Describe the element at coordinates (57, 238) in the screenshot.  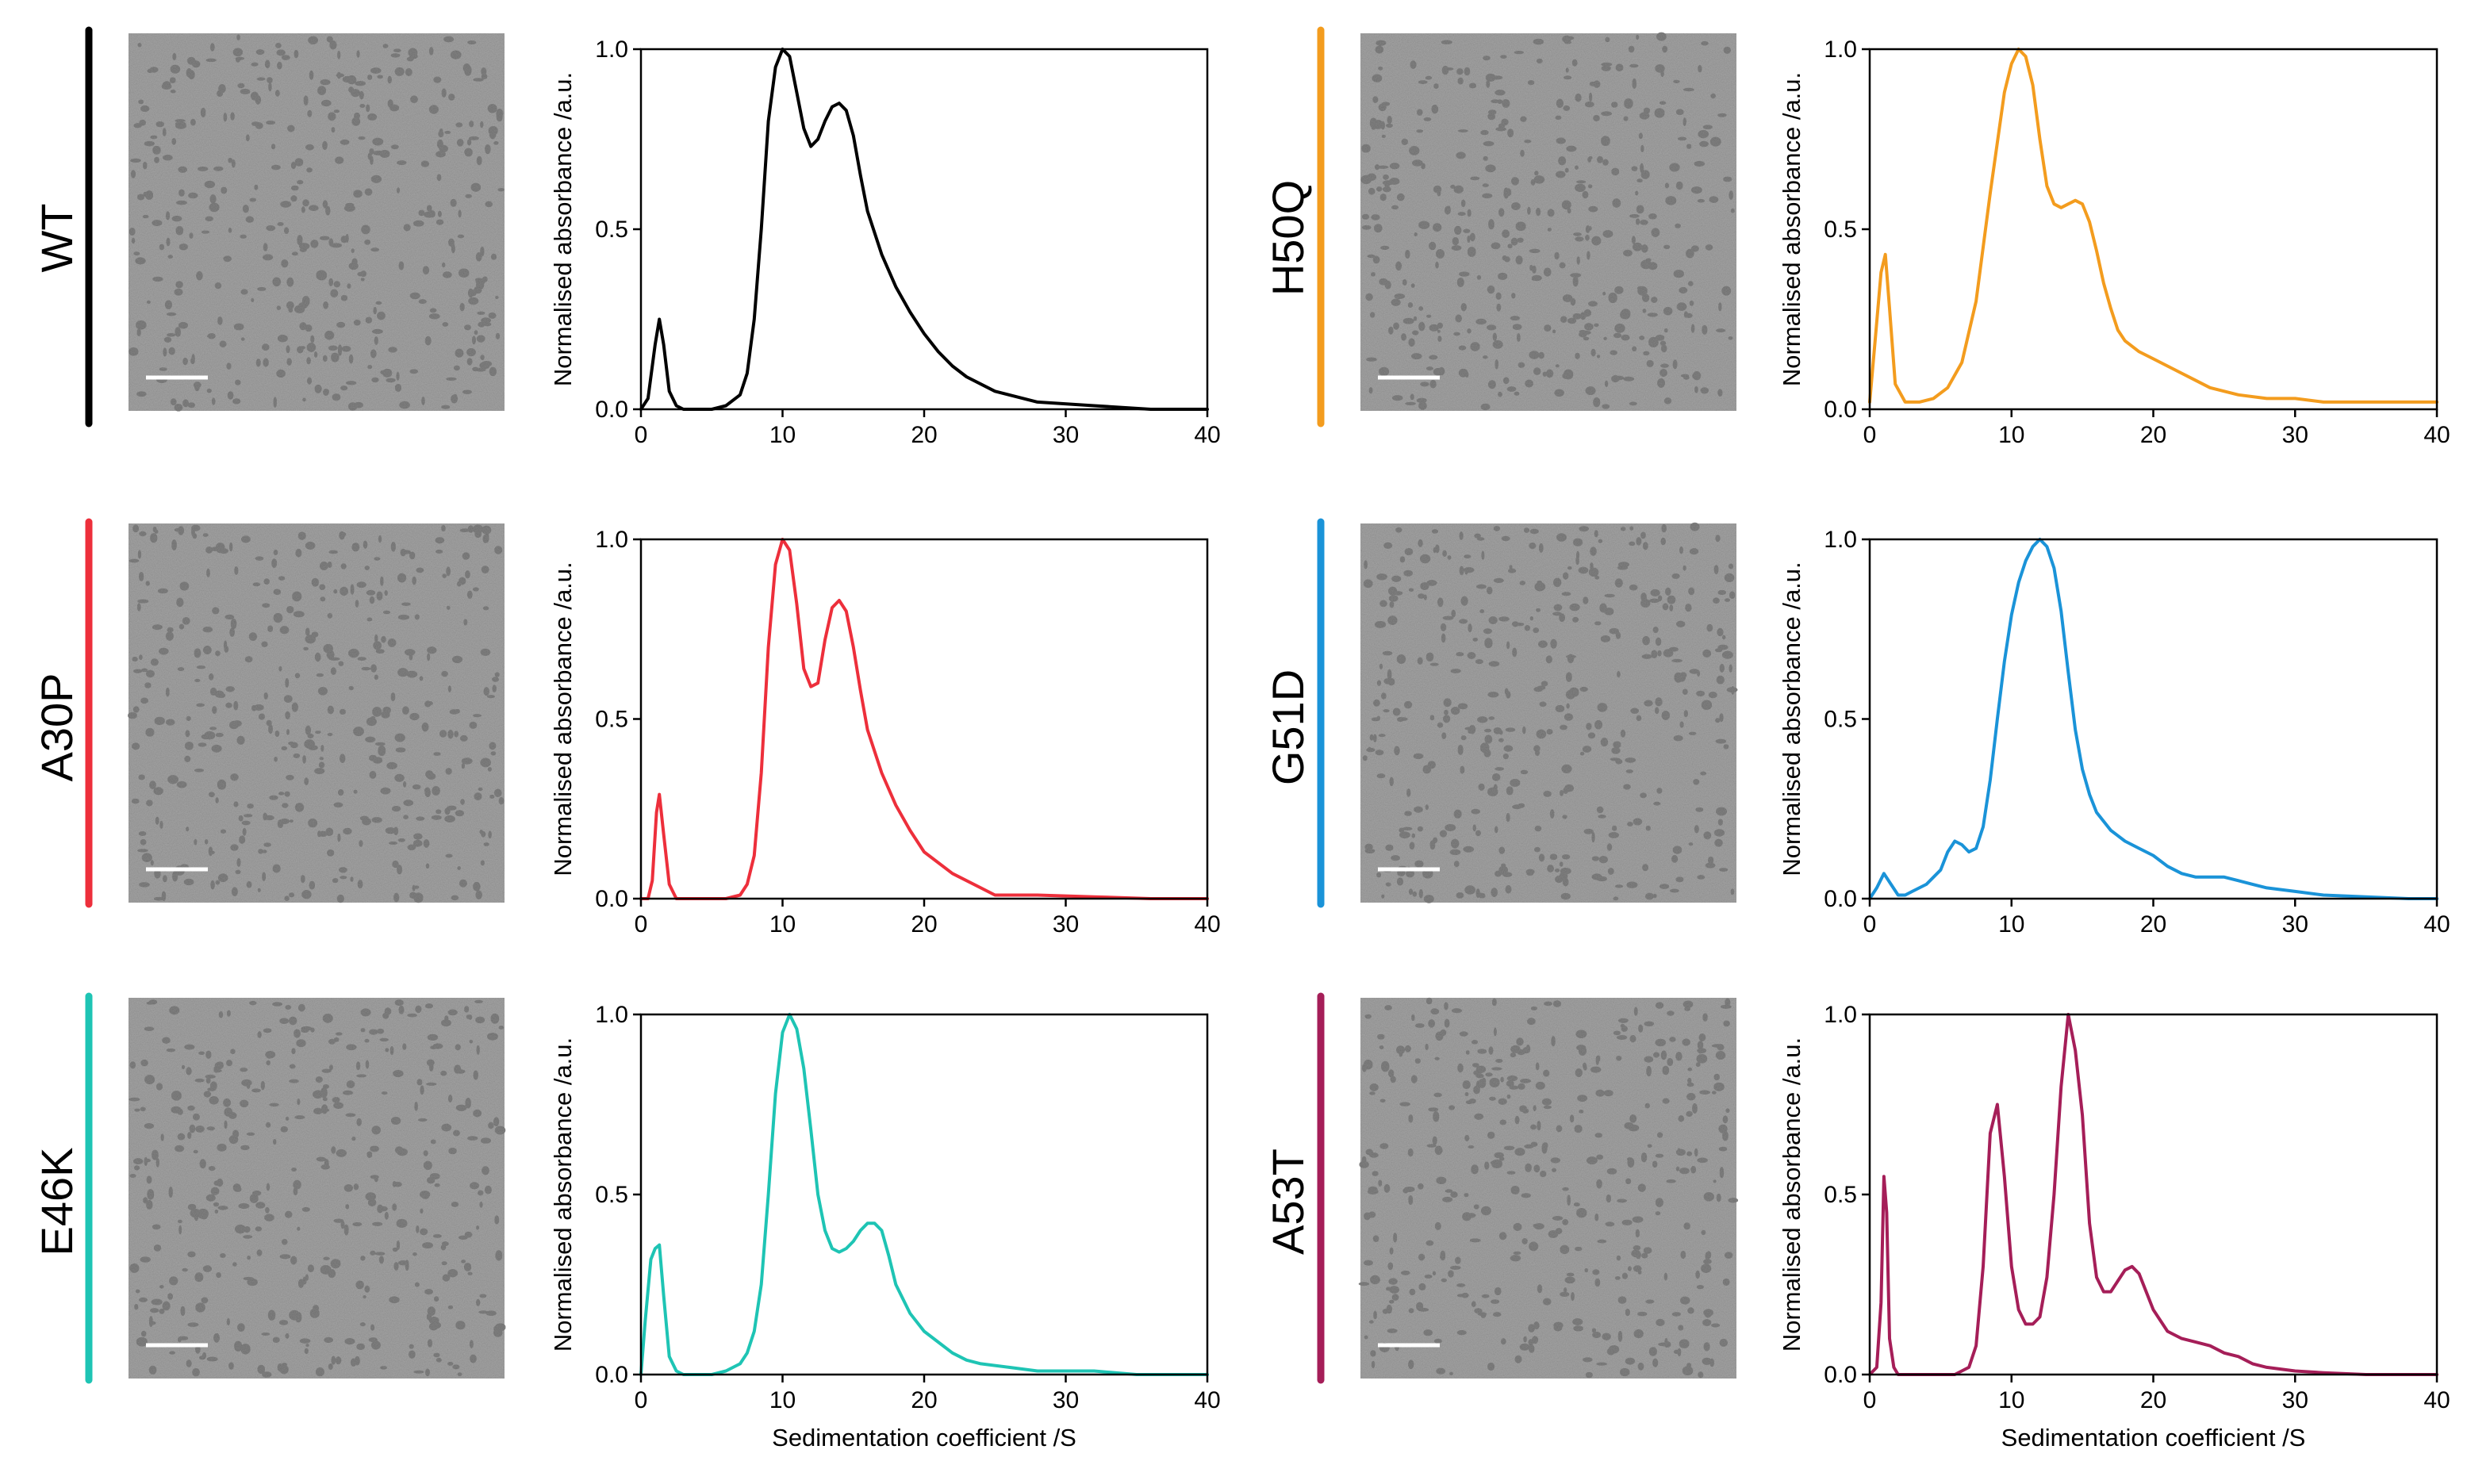
I see `variant-label: WT` at that location.